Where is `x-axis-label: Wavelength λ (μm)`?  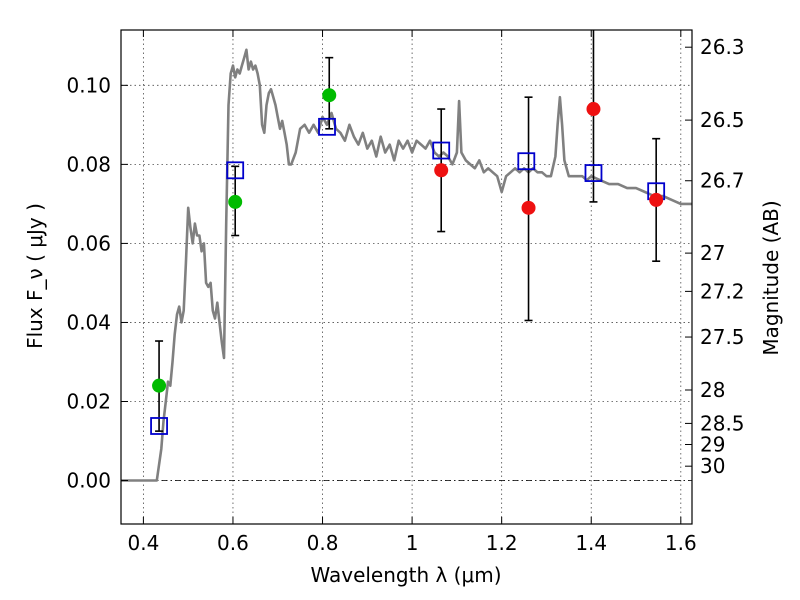 x-axis-label: Wavelength λ (μm) is located at coordinates (405, 575).